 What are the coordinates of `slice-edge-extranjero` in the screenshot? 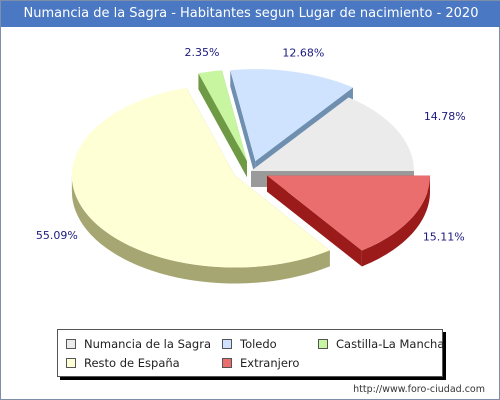 It's located at (314, 221).